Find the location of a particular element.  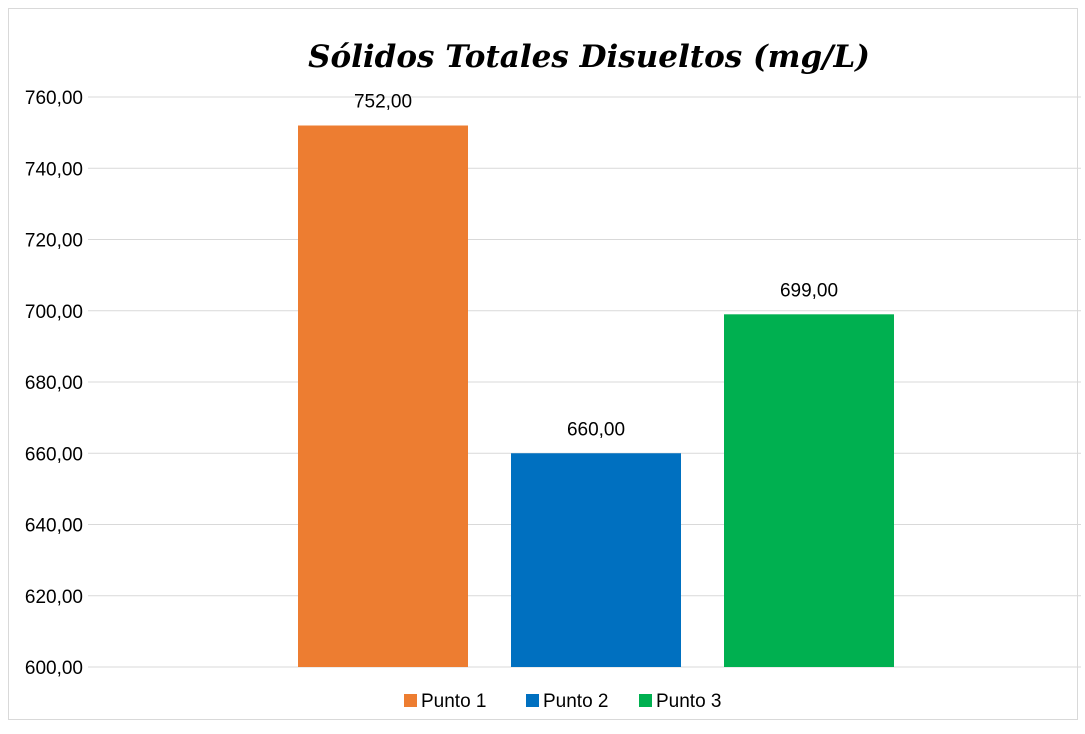

y-tick-label: 680,00 is located at coordinates (54, 383).